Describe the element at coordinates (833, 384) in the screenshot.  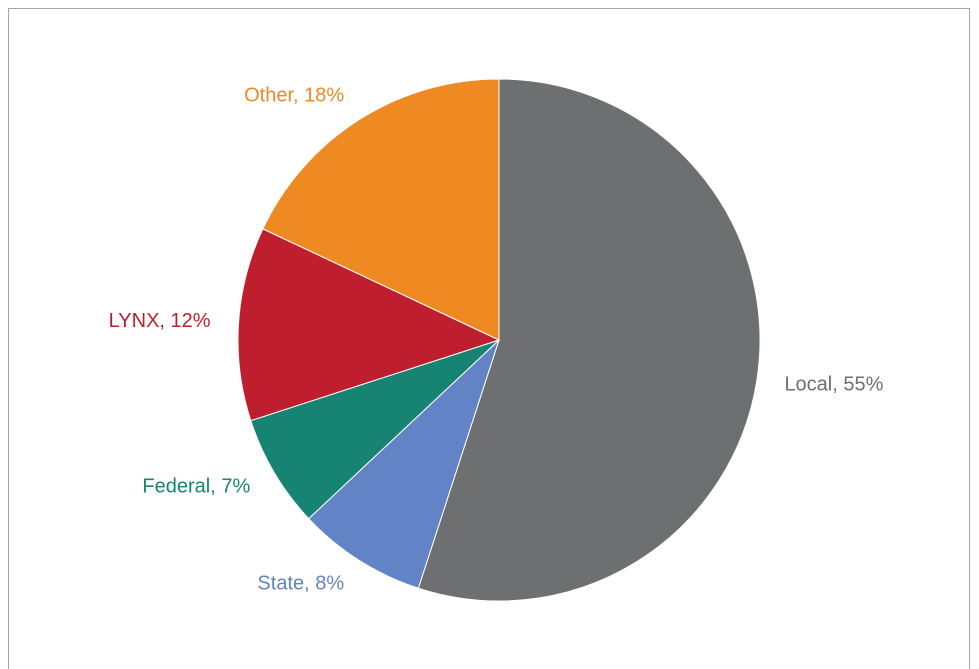
I see `slice-label: Local, 55%` at that location.